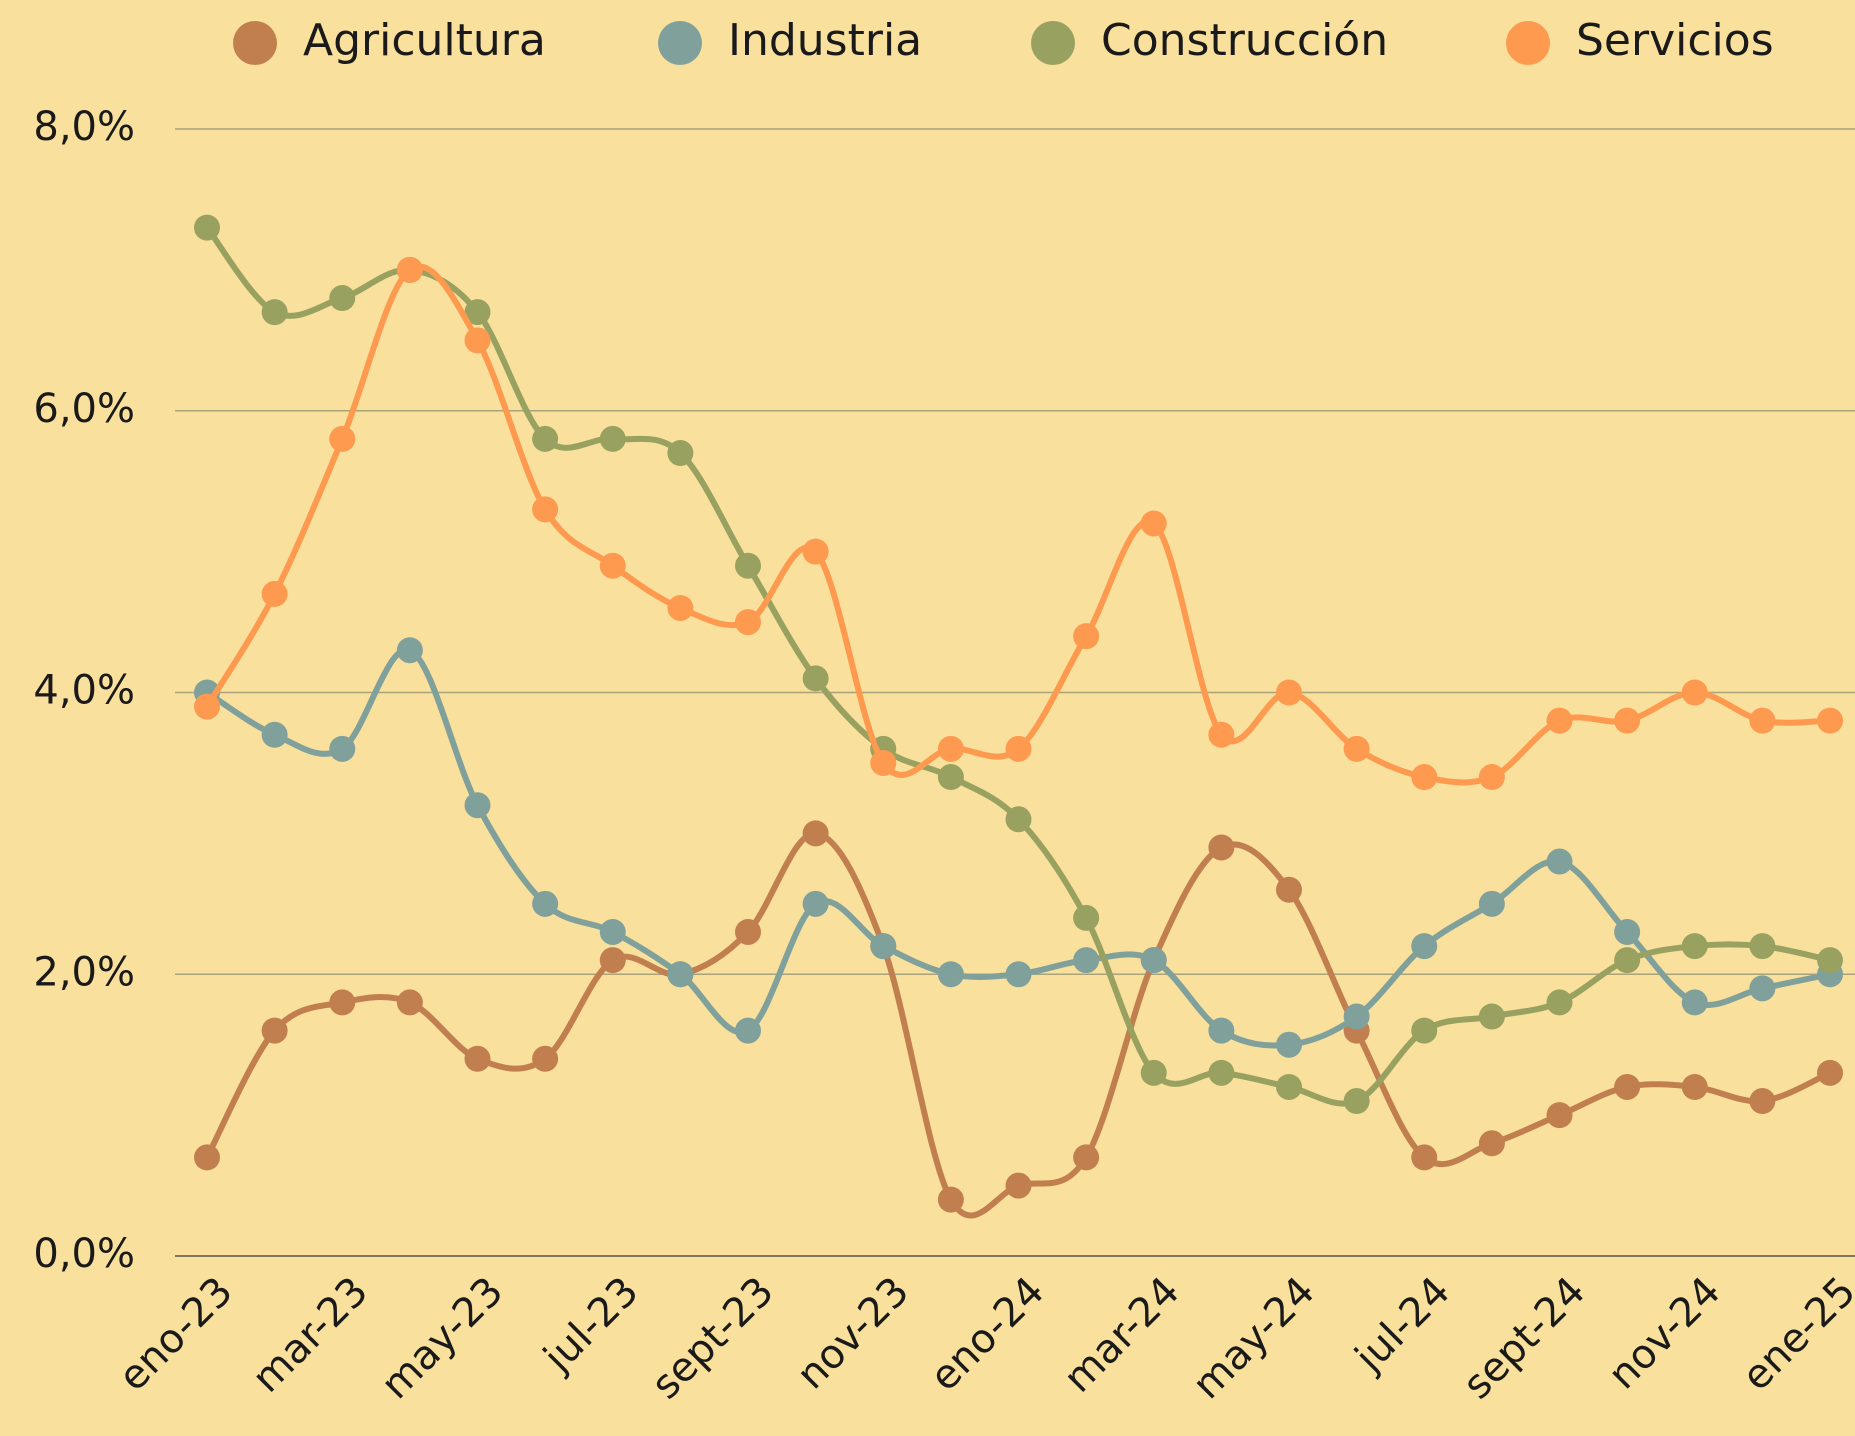  I want to click on x-tick-label: ene-25, so click(1794, 1333).